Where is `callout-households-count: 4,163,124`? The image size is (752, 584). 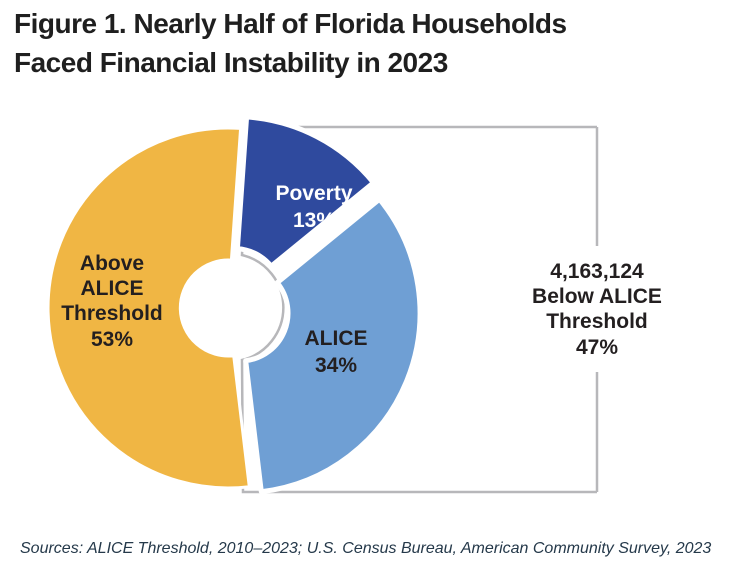
callout-households-count: 4,163,124 is located at coordinates (597, 271).